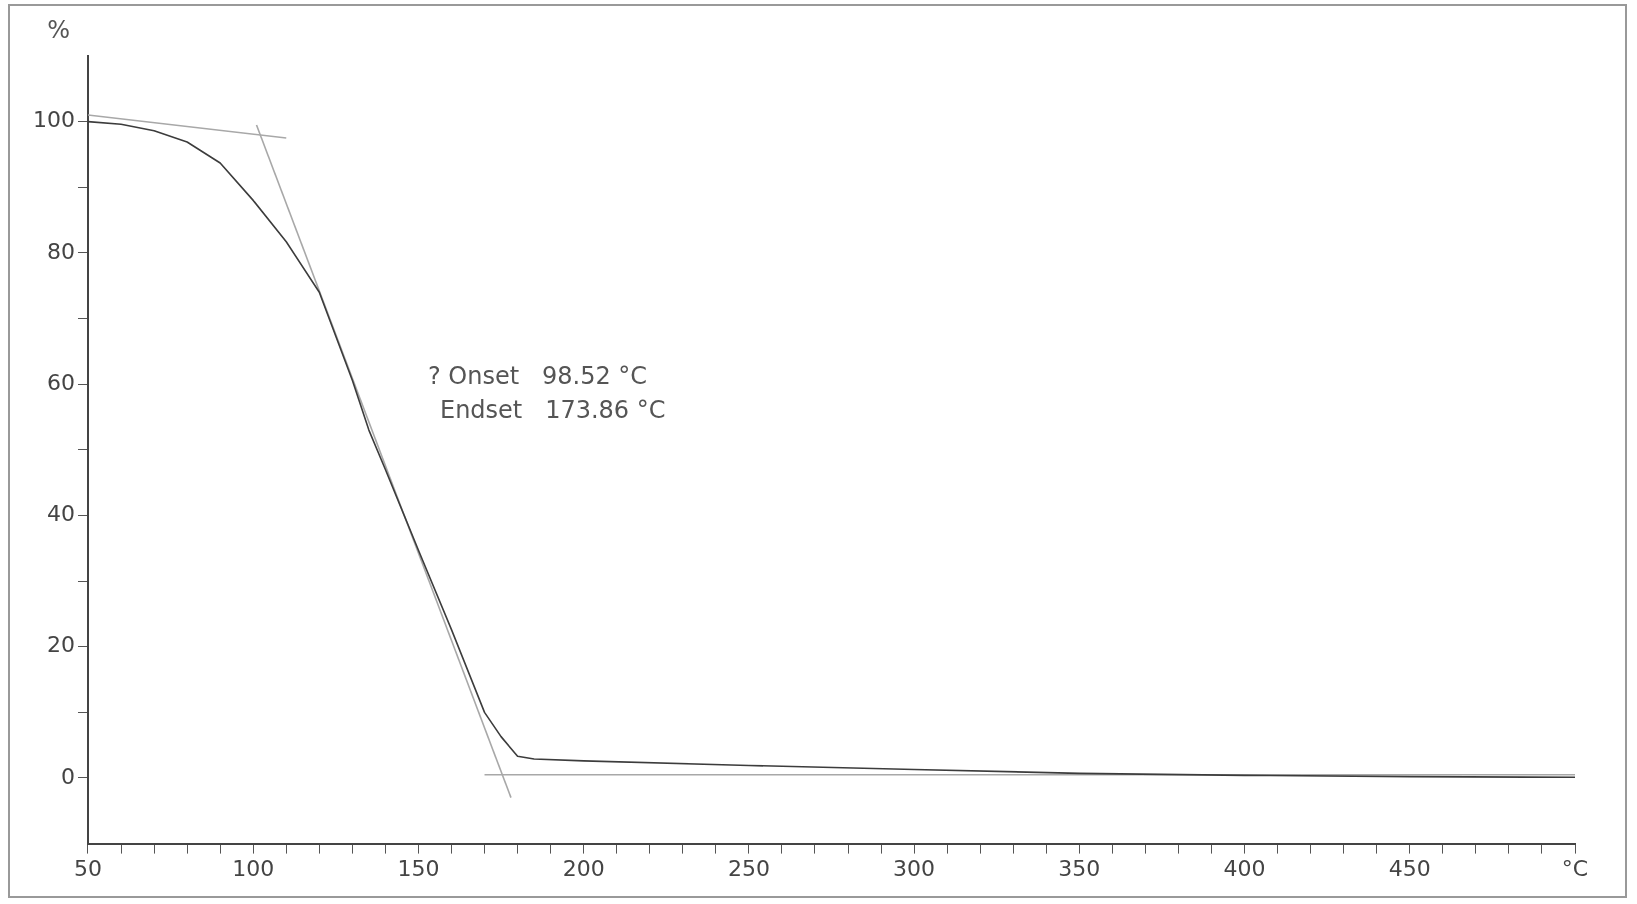  What do you see at coordinates (1575, 868) in the screenshot?
I see `x-tick-label: °C` at bounding box center [1575, 868].